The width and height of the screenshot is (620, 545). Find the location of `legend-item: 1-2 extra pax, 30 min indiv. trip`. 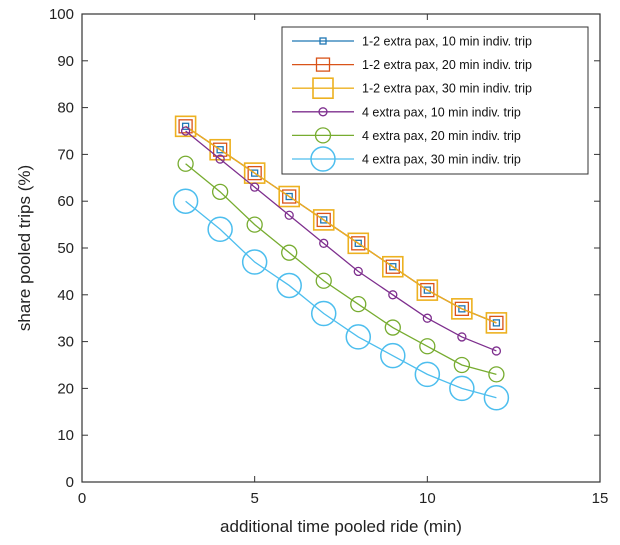

legend-item: 1-2 extra pax, 30 min indiv. trip is located at coordinates (412, 88).